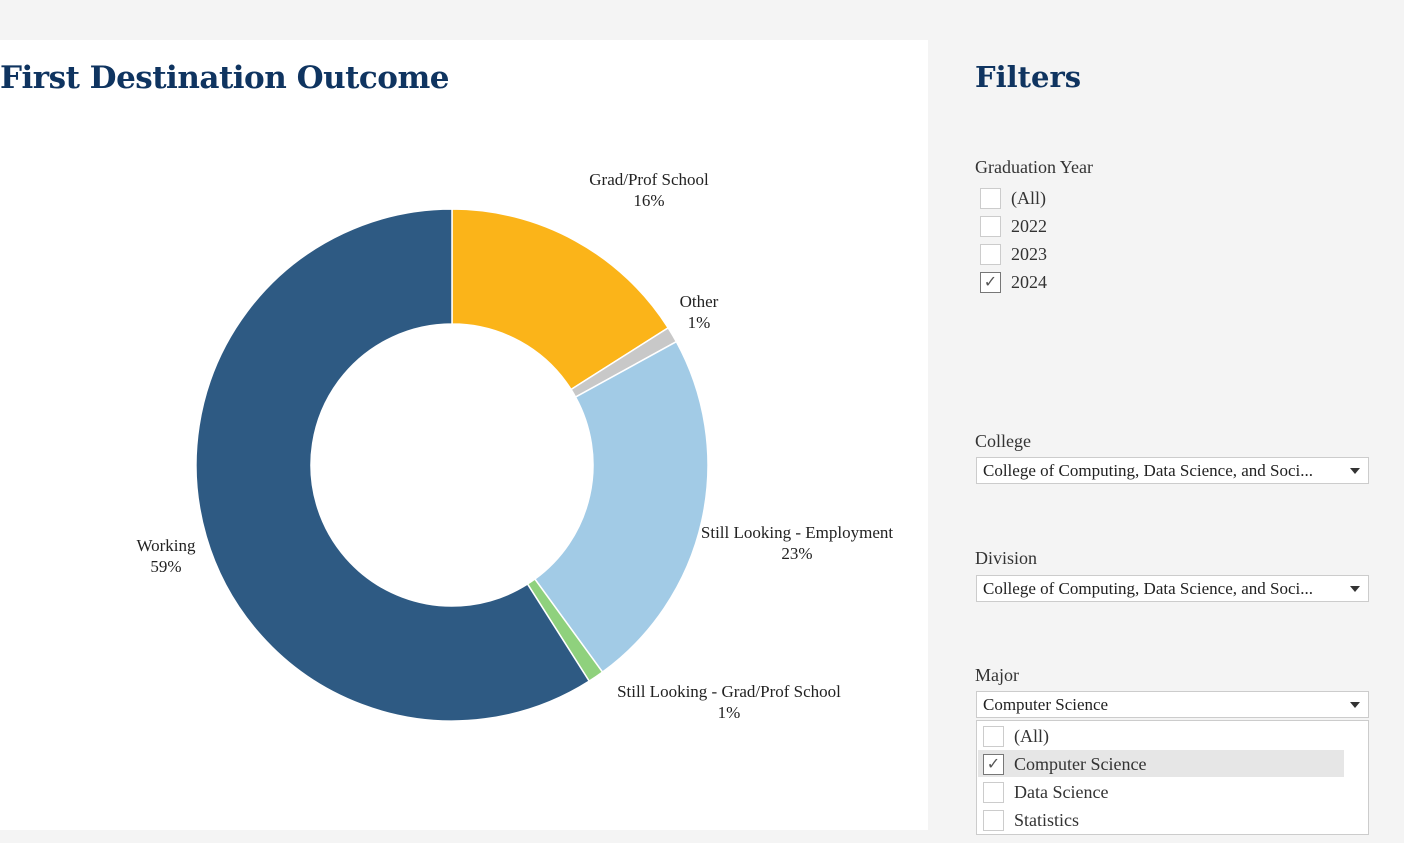 The image size is (1404, 843). What do you see at coordinates (1028, 77) in the screenshot?
I see `filters-title: Filters` at bounding box center [1028, 77].